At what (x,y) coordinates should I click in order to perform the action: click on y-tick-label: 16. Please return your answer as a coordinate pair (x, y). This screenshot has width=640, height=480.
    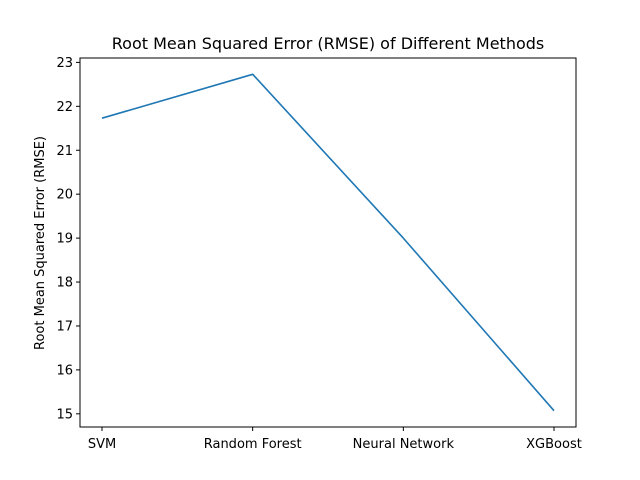
    Looking at the image, I should click on (64, 370).